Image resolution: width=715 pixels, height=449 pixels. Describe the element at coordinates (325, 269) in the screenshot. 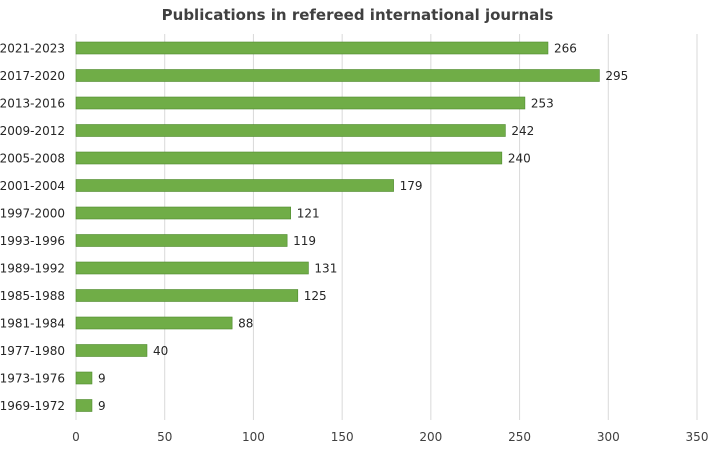

I see `data-label: 131` at that location.